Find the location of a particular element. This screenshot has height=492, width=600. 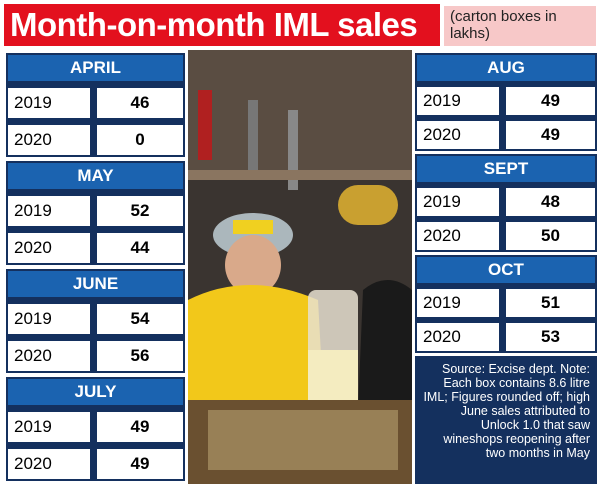

value-cell: 44 is located at coordinates (140, 248).